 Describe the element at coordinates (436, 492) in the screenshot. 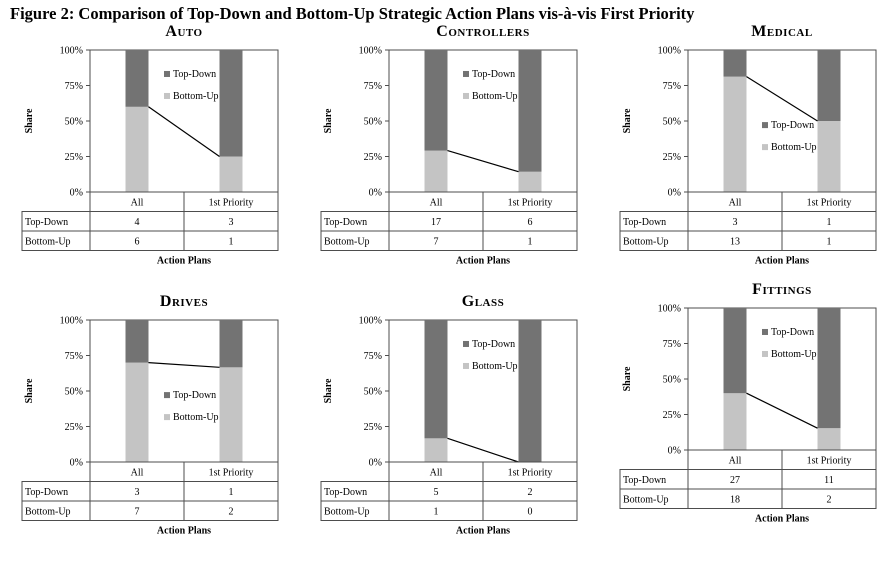

I see `table-cell-value: 5` at that location.